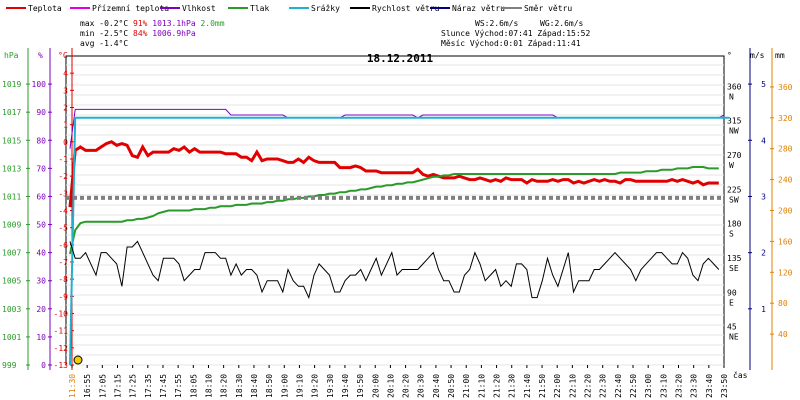 The width and height of the screenshot is (800, 400). I want to click on legend-label: Rychlost větru, so click(406, 8).